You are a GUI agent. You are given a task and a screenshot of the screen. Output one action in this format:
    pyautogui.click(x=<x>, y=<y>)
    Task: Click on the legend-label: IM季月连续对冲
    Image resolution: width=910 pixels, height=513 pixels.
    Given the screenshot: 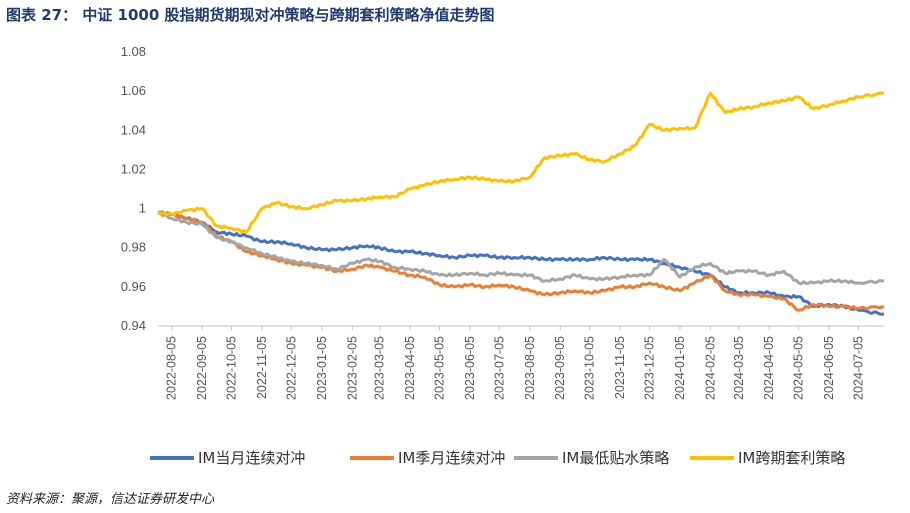 What is the action you would take?
    pyautogui.click(x=451, y=458)
    